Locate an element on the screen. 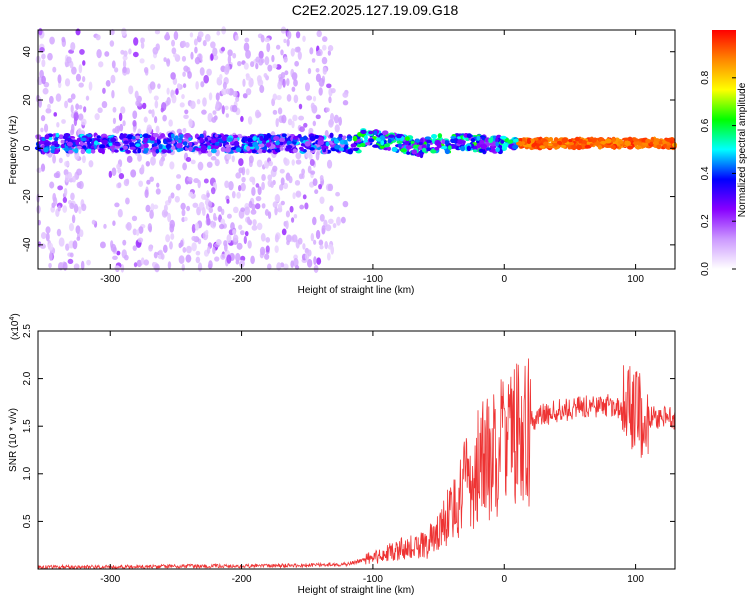 The width and height of the screenshot is (750, 600). spectrogram-y-tick-label: 0 is located at coordinates (27, 148).